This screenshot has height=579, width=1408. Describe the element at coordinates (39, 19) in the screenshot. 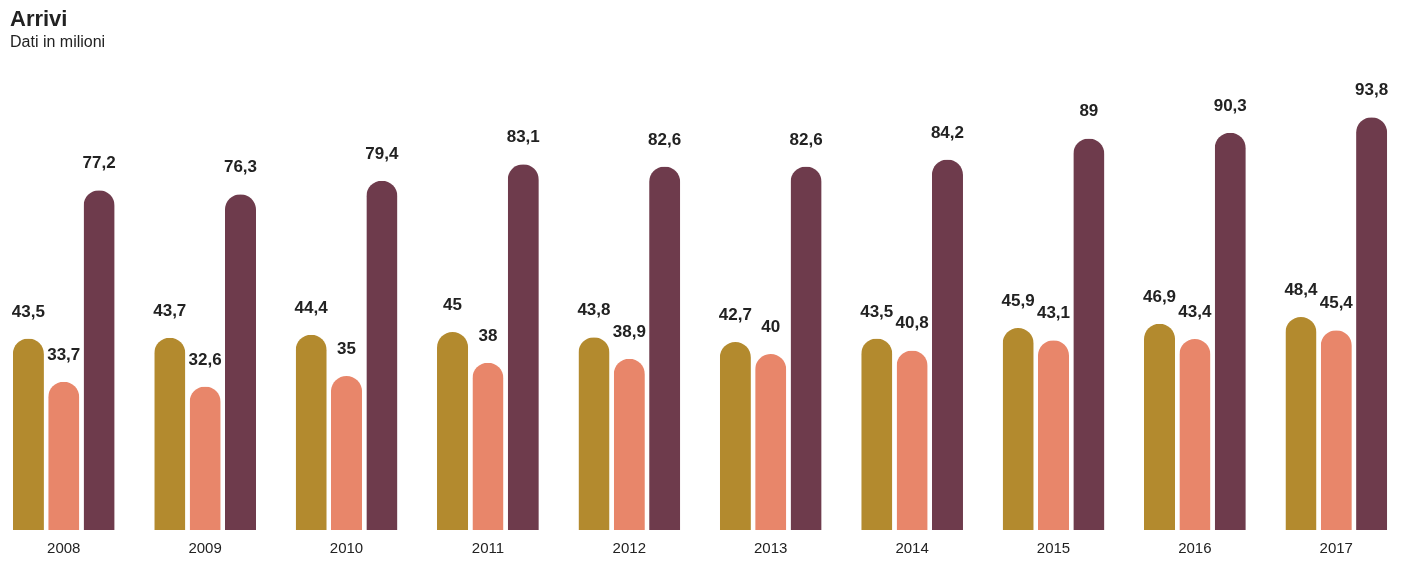

I see `chart-title: Arrivi` at that location.